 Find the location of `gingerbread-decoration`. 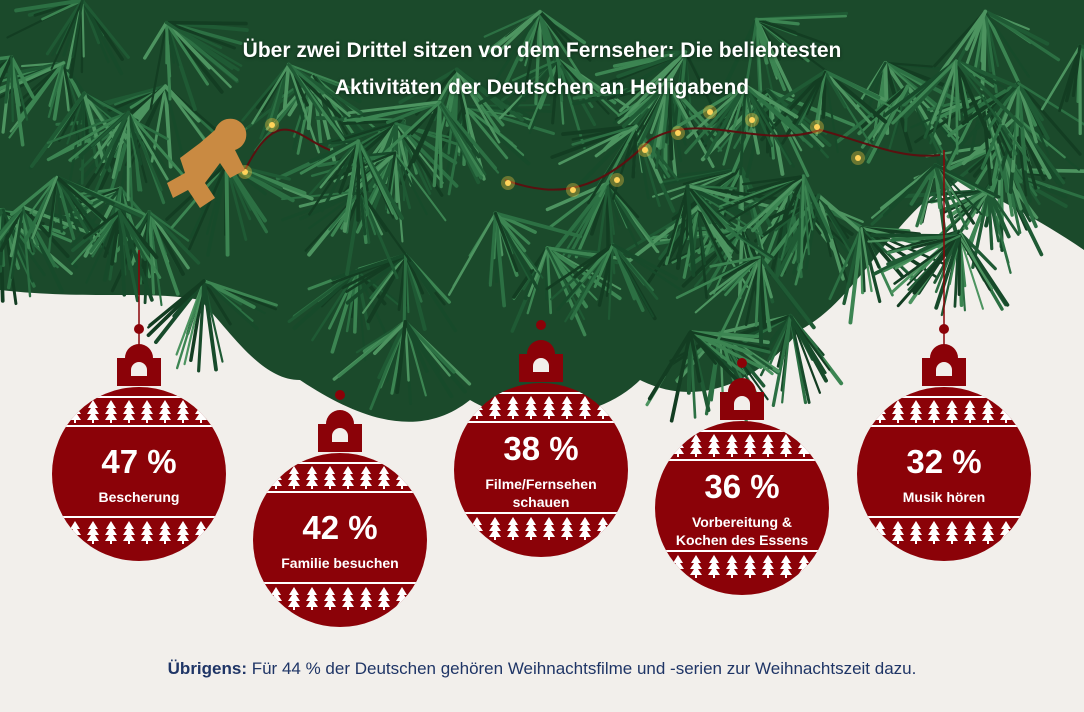

gingerbread-decoration is located at coordinates (207, 163).